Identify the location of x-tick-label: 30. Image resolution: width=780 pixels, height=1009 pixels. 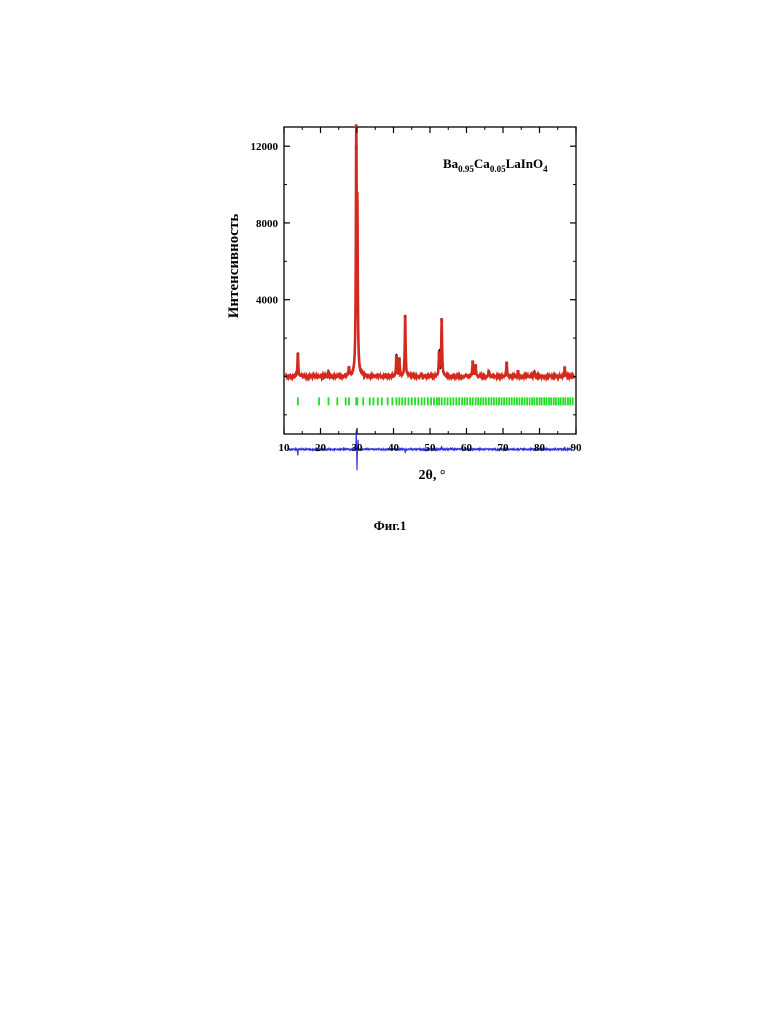
(358, 448).